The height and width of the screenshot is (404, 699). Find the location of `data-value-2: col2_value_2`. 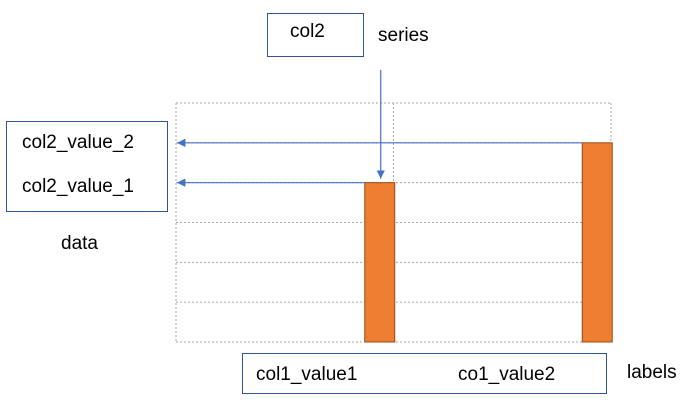

data-value-2: col2_value_2 is located at coordinates (78, 142).